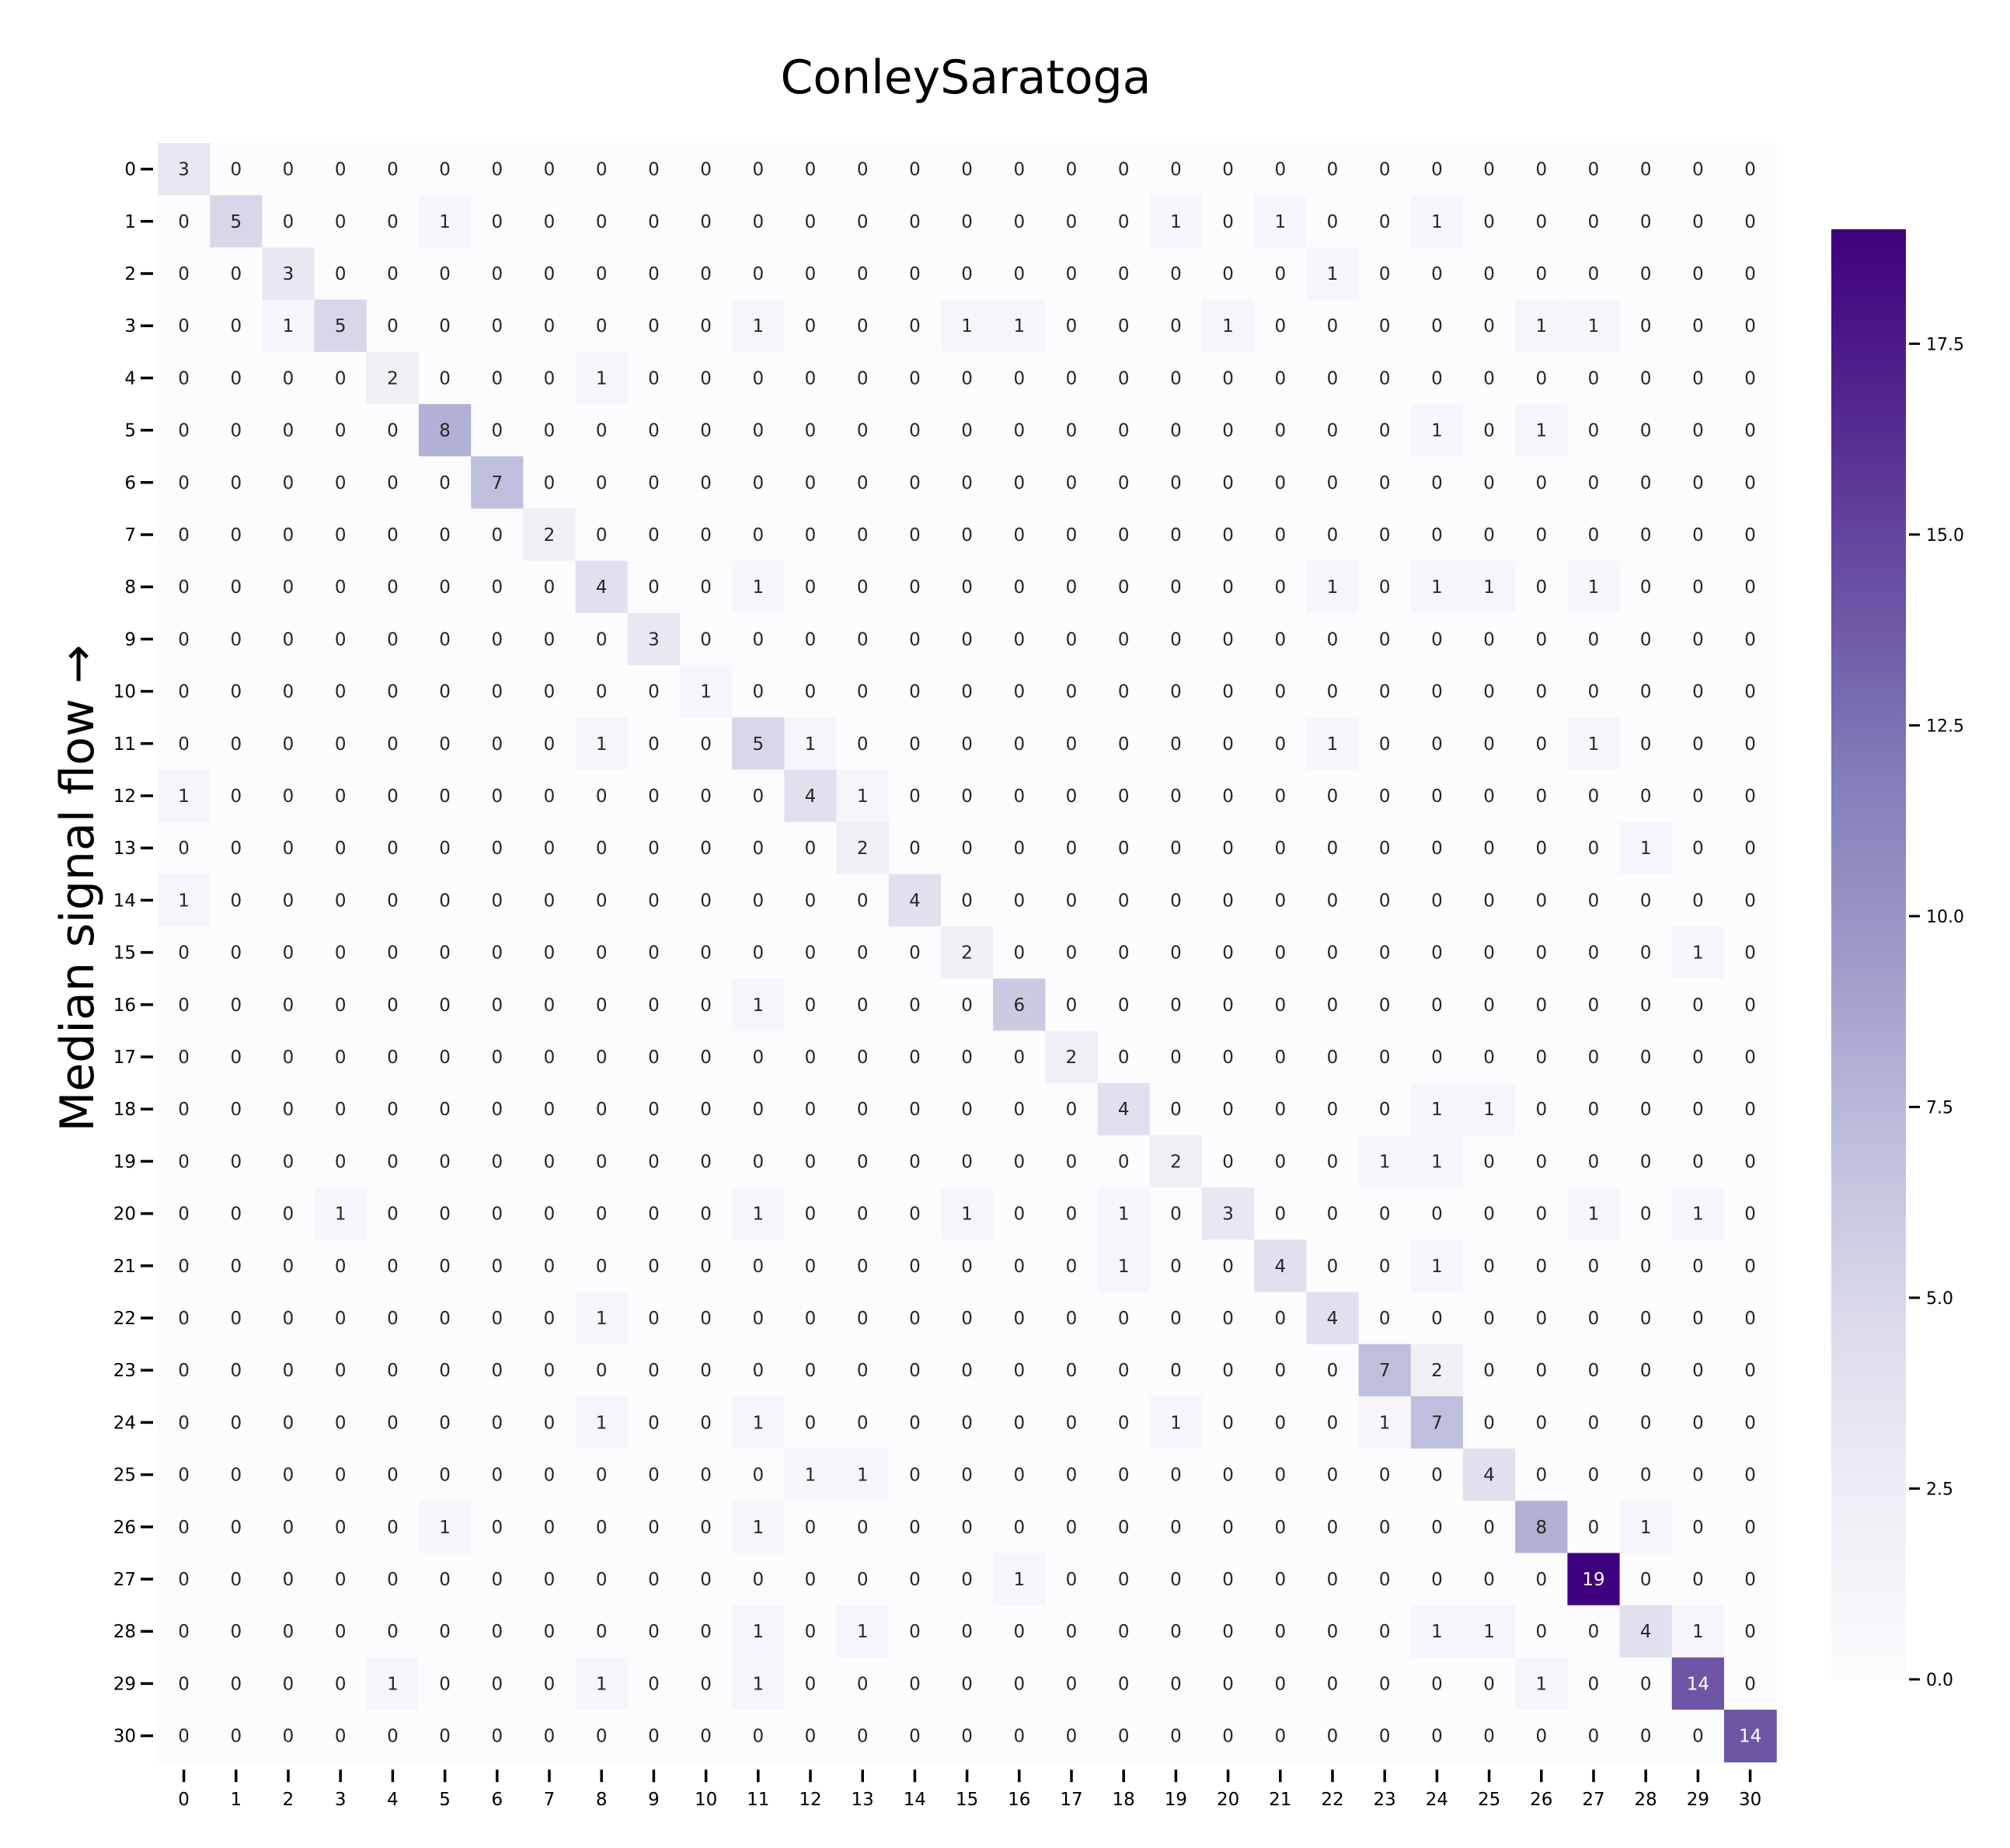  What do you see at coordinates (1437, 1423) in the screenshot?
I see `cell-value-label: 7` at bounding box center [1437, 1423].